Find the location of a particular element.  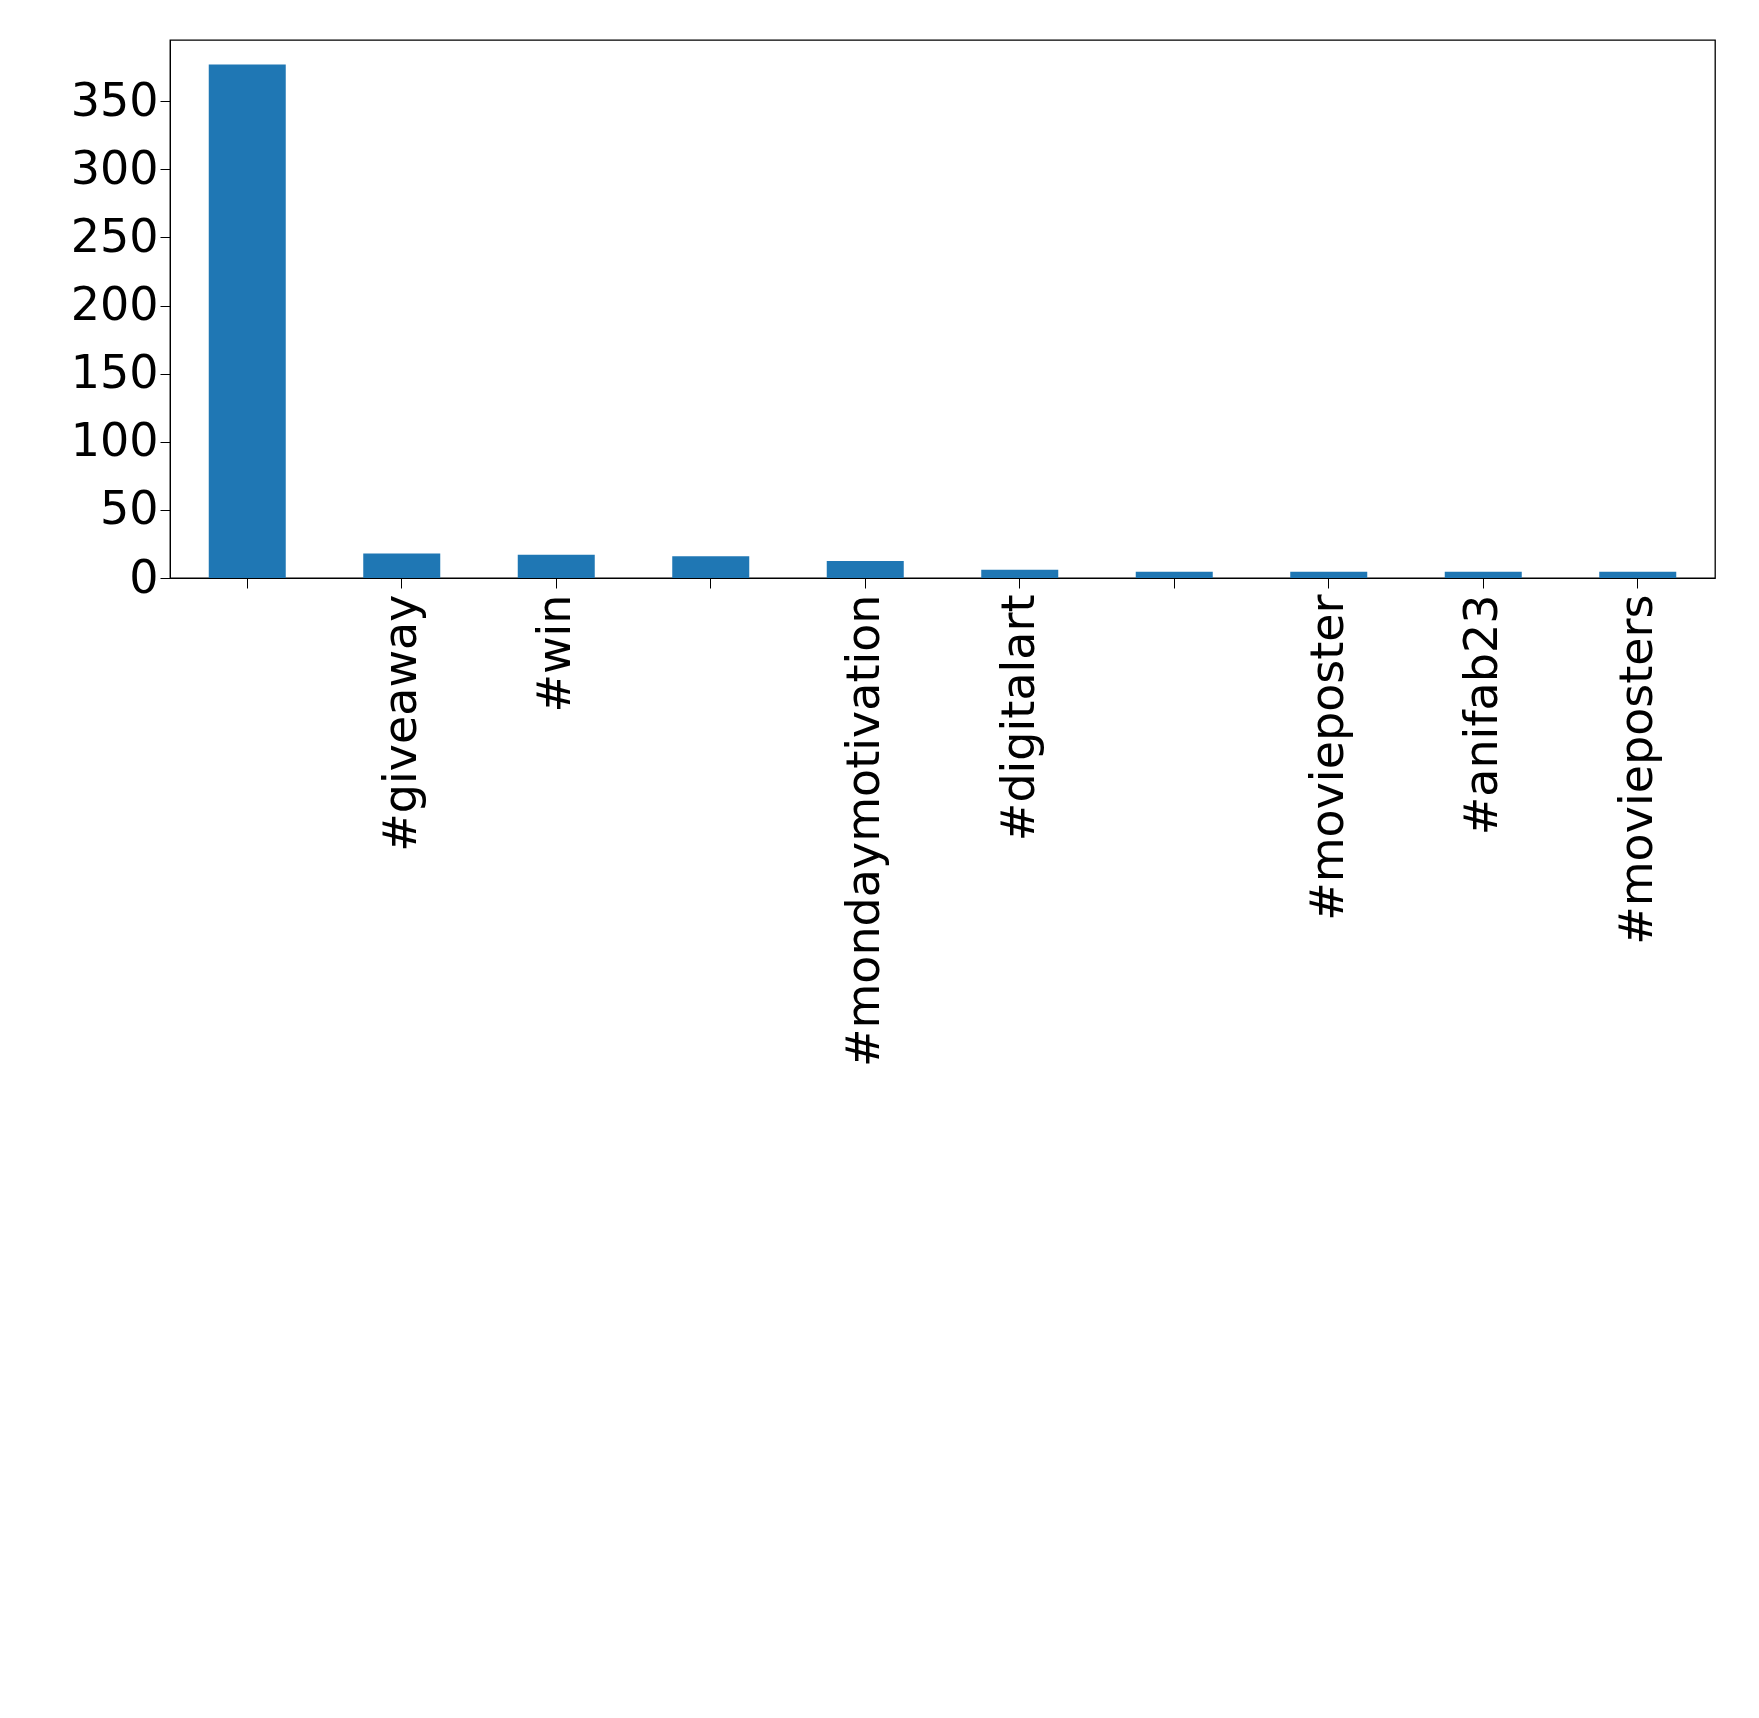

x-tick-label: #anifab23 is located at coordinates (1481, 715).